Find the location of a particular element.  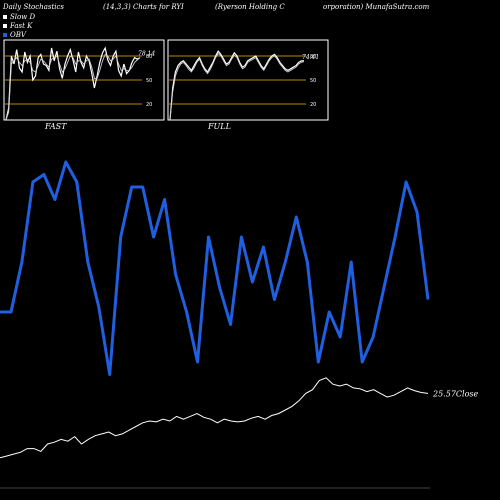

legend-item-slow-d: Slow D is located at coordinates (19, 17).